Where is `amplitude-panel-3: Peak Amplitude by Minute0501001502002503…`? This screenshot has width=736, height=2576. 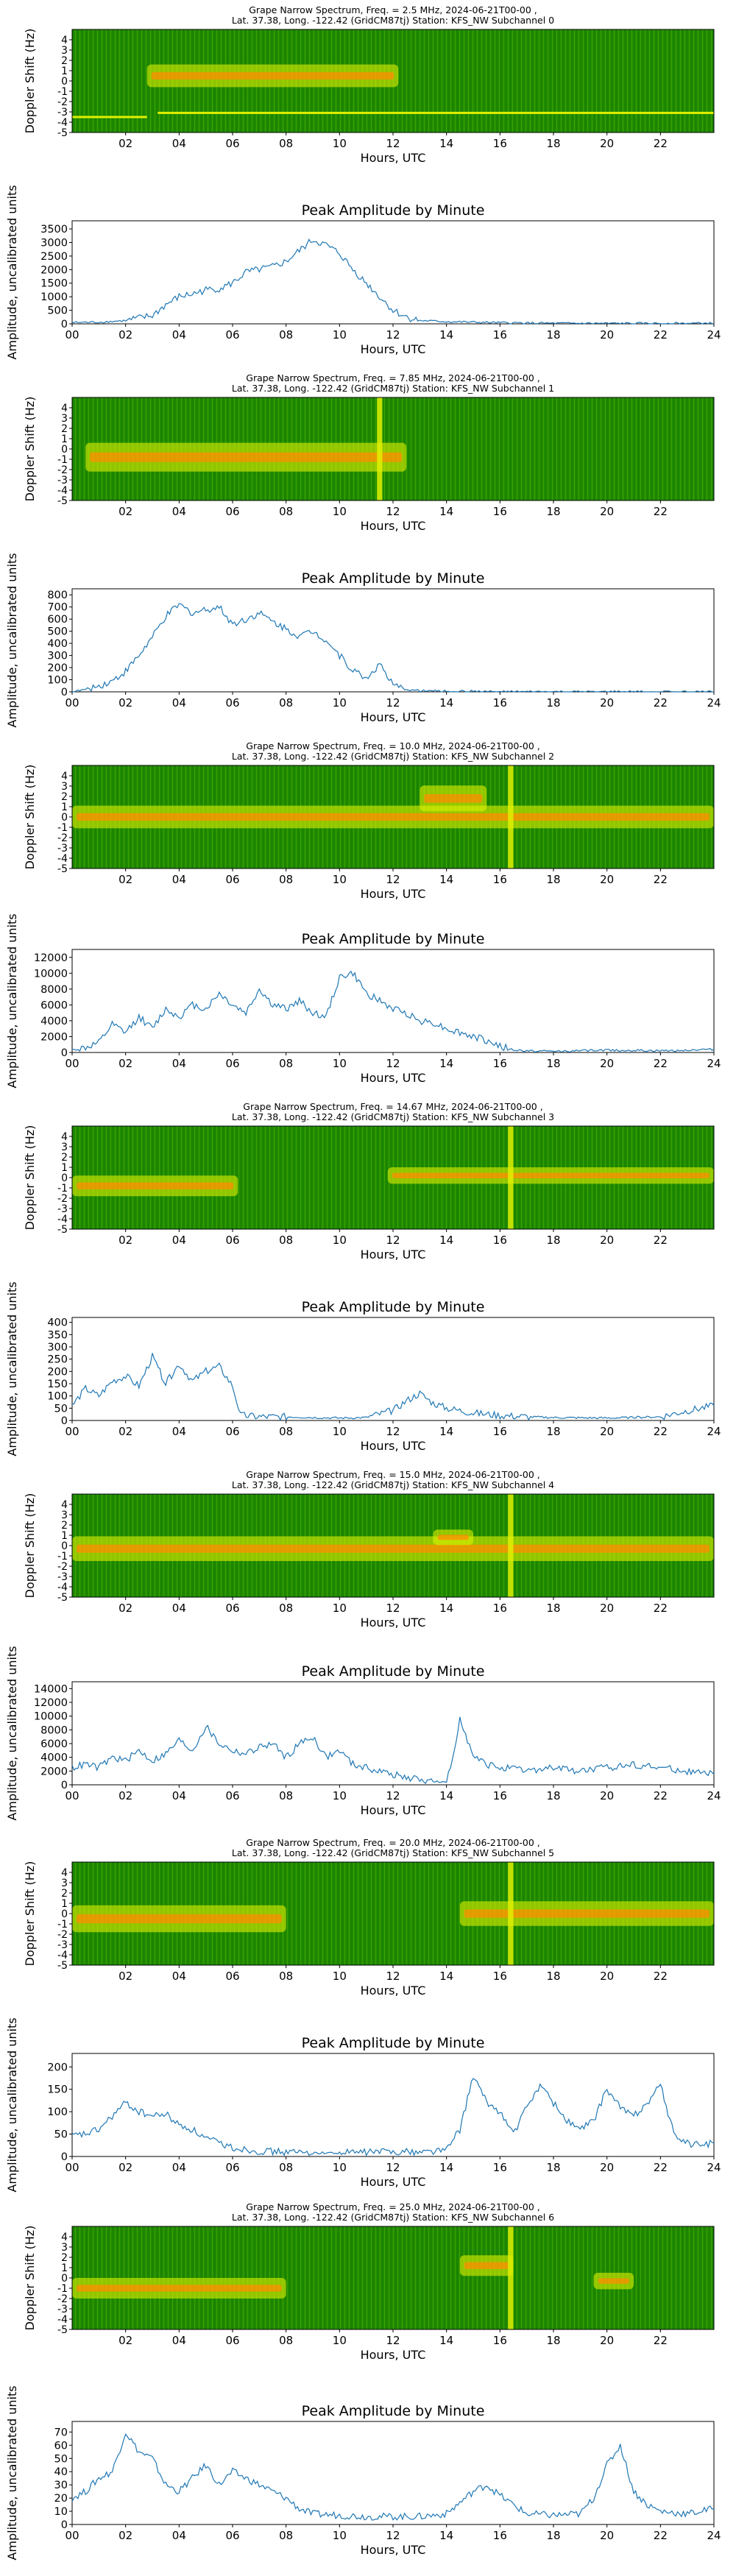 amplitude-panel-3: Peak Amplitude by Minute0501001502002503… is located at coordinates (363, 1368).